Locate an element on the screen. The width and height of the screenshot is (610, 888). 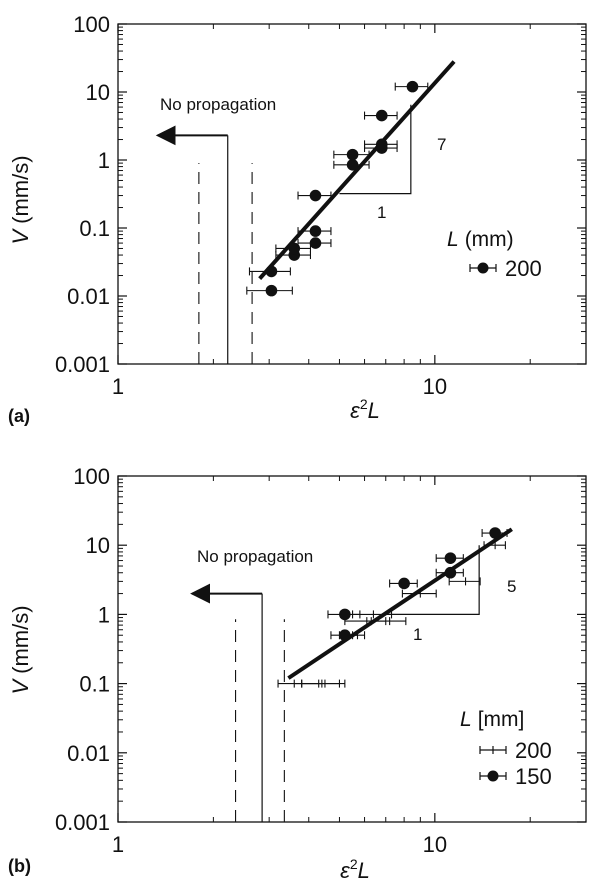
legend-entry-label: 150 is located at coordinates (533, 776).